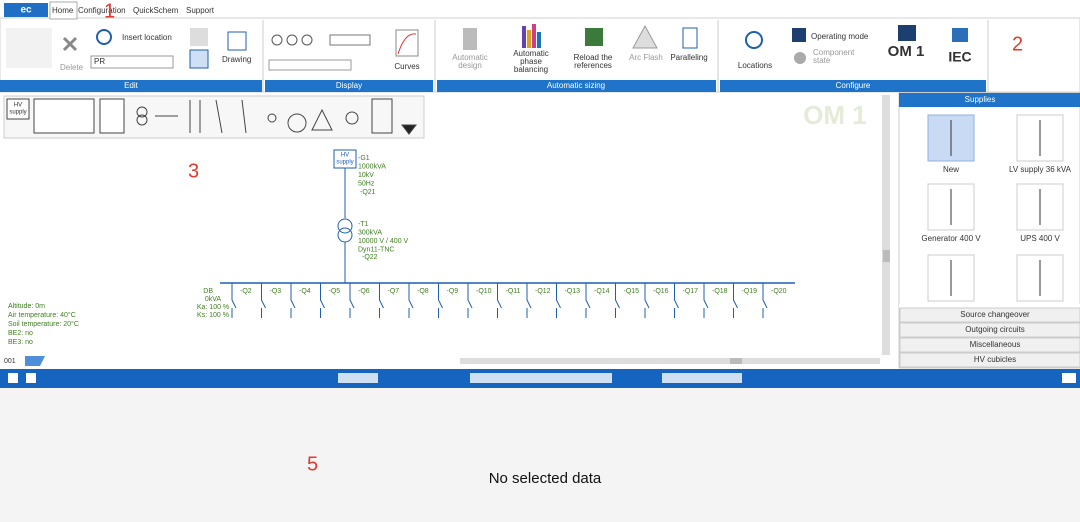 The image size is (1080, 522). I want to click on button-label: Drawing, so click(236, 59).